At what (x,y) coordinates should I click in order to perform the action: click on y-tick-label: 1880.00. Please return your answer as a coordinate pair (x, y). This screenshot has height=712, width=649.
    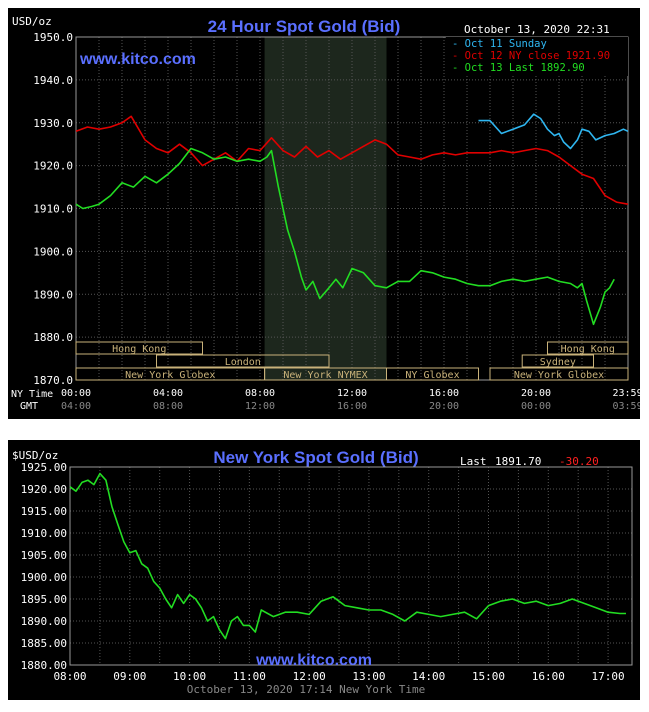
    Looking at the image, I should click on (44, 665).